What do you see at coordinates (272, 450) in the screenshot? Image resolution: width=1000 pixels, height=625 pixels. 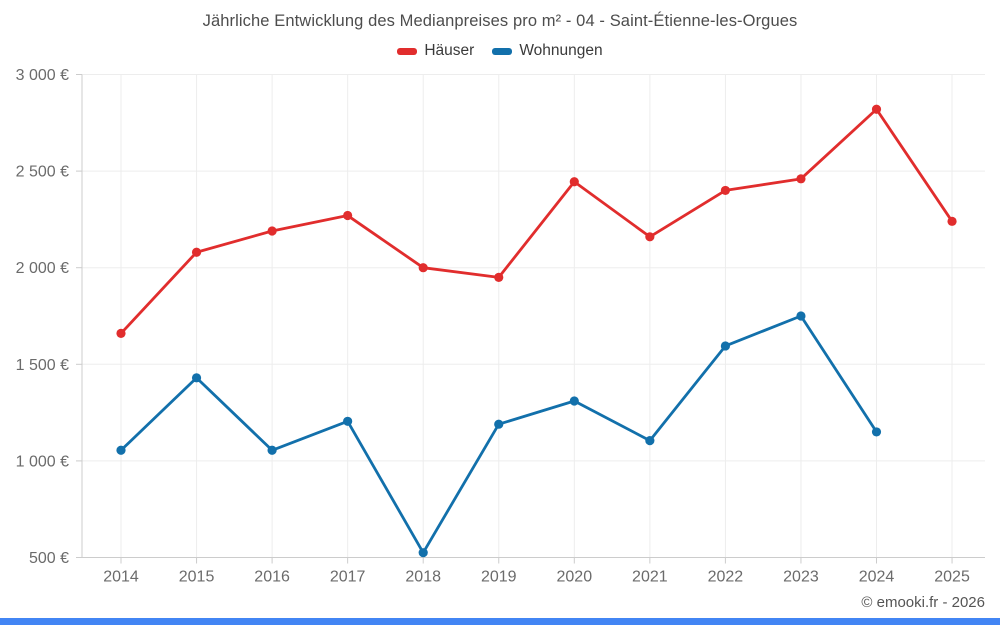 I see `data-point-wohnungen-2016` at bounding box center [272, 450].